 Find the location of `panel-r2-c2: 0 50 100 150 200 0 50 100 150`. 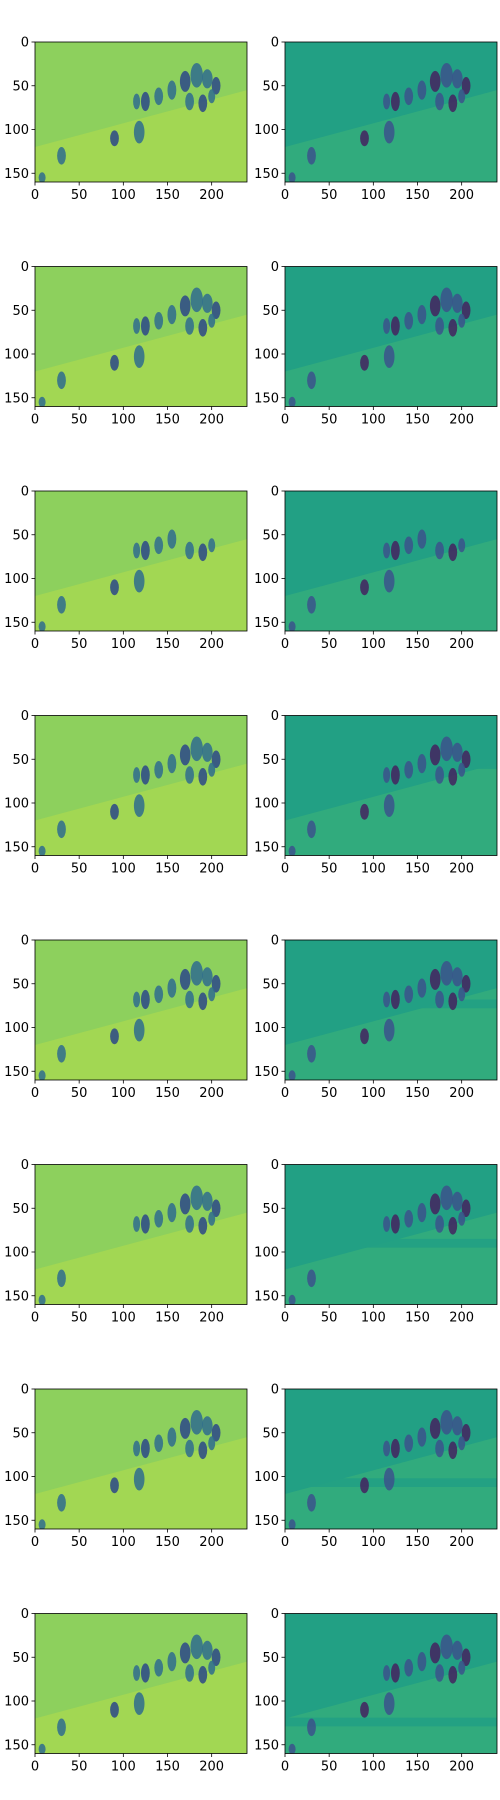

panel-r2-c2: 0 50 100 150 200 0 50 100 150 is located at coordinates (376, 344).